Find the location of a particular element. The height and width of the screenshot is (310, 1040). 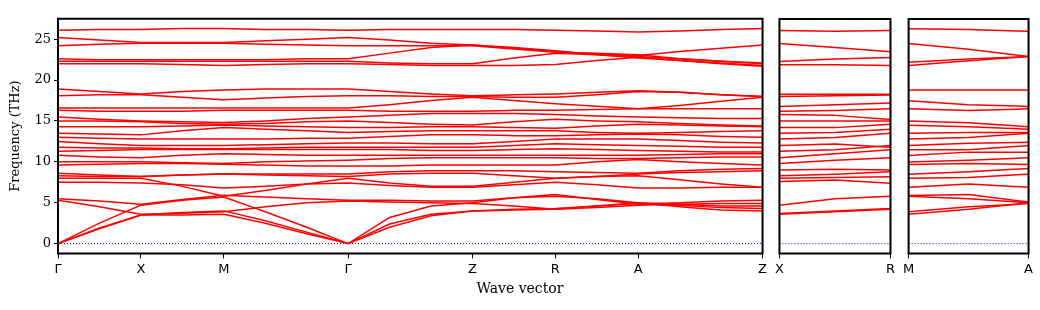

y-tick-label: 10 is located at coordinates (42, 161).